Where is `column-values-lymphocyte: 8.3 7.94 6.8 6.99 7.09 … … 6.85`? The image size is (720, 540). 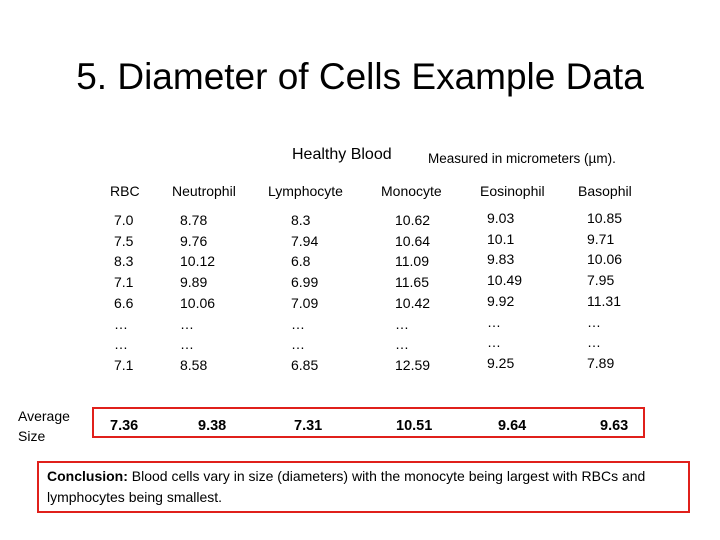 column-values-lymphocyte: 8.3 7.94 6.8 6.99 7.09 … … 6.85 is located at coordinates (304, 293).